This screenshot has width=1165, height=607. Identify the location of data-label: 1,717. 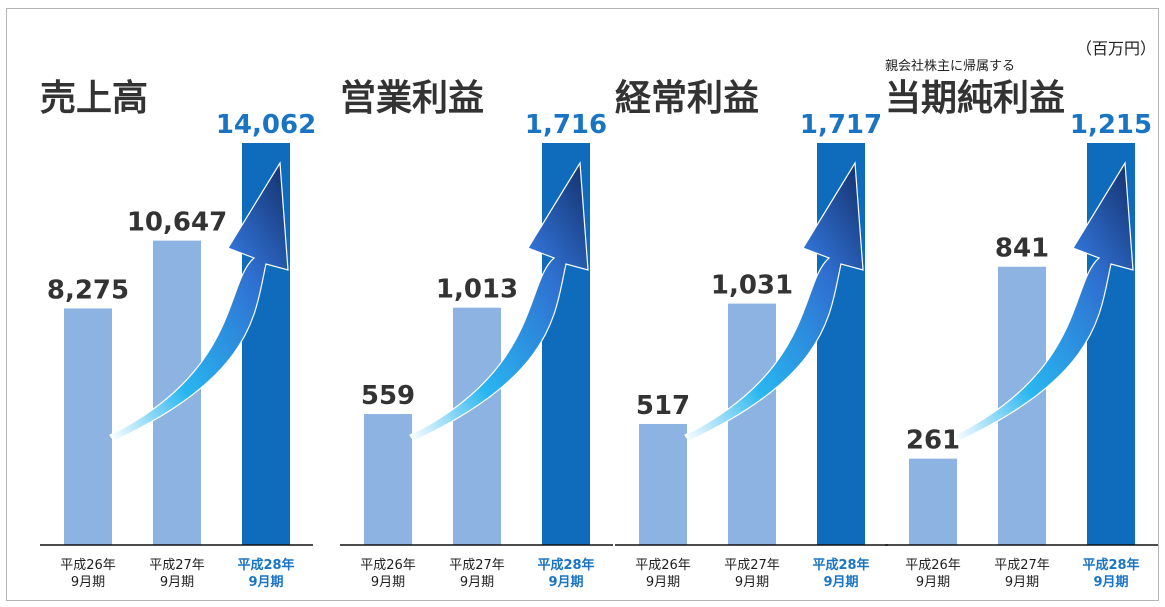
(841, 125).